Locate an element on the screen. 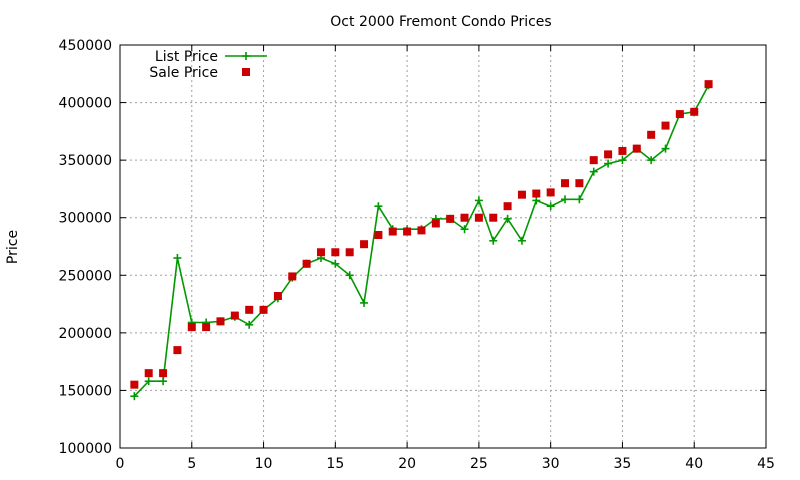 The height and width of the screenshot is (480, 800). x-tick-label: 45 is located at coordinates (766, 464).